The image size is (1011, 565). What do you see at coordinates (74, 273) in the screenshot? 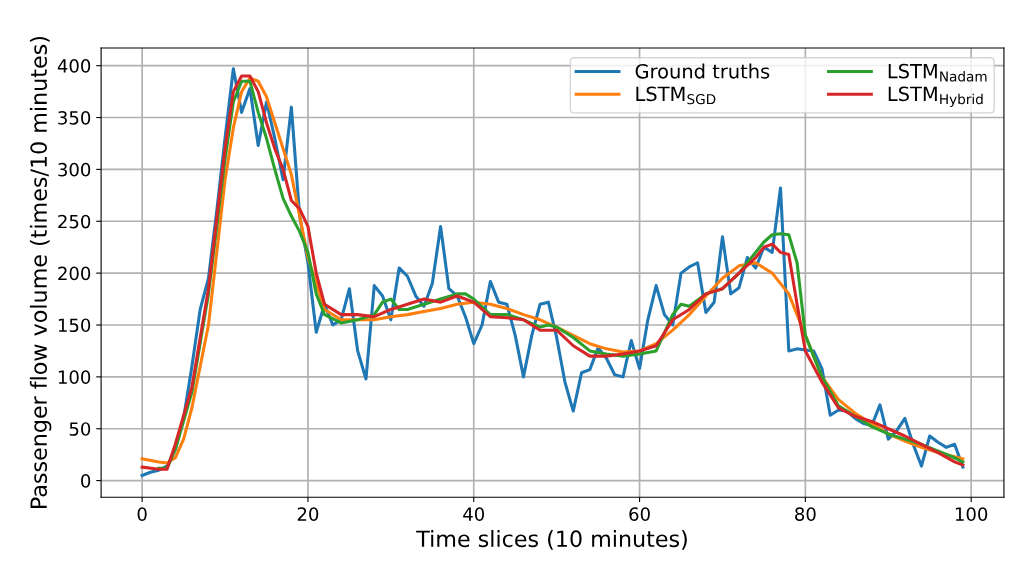
I see `y-tick-label: 200` at bounding box center [74, 273].